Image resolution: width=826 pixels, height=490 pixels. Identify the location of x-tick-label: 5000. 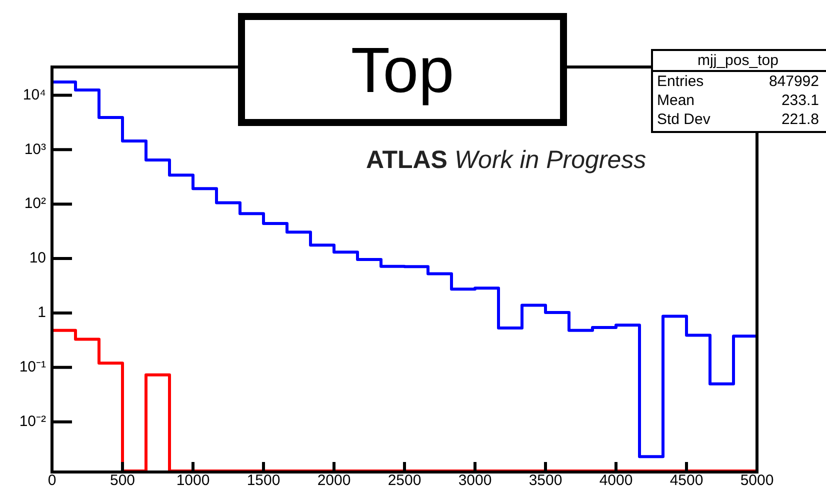
(757, 481).